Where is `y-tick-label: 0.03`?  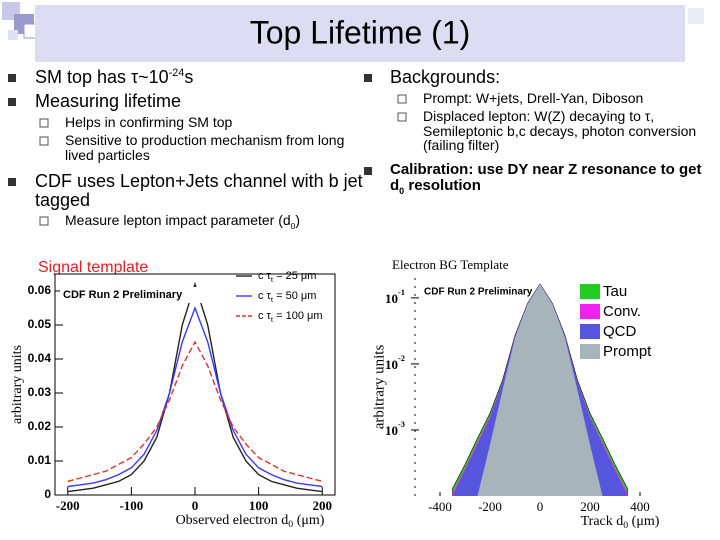
y-tick-label: 0.03 is located at coordinates (40, 392).